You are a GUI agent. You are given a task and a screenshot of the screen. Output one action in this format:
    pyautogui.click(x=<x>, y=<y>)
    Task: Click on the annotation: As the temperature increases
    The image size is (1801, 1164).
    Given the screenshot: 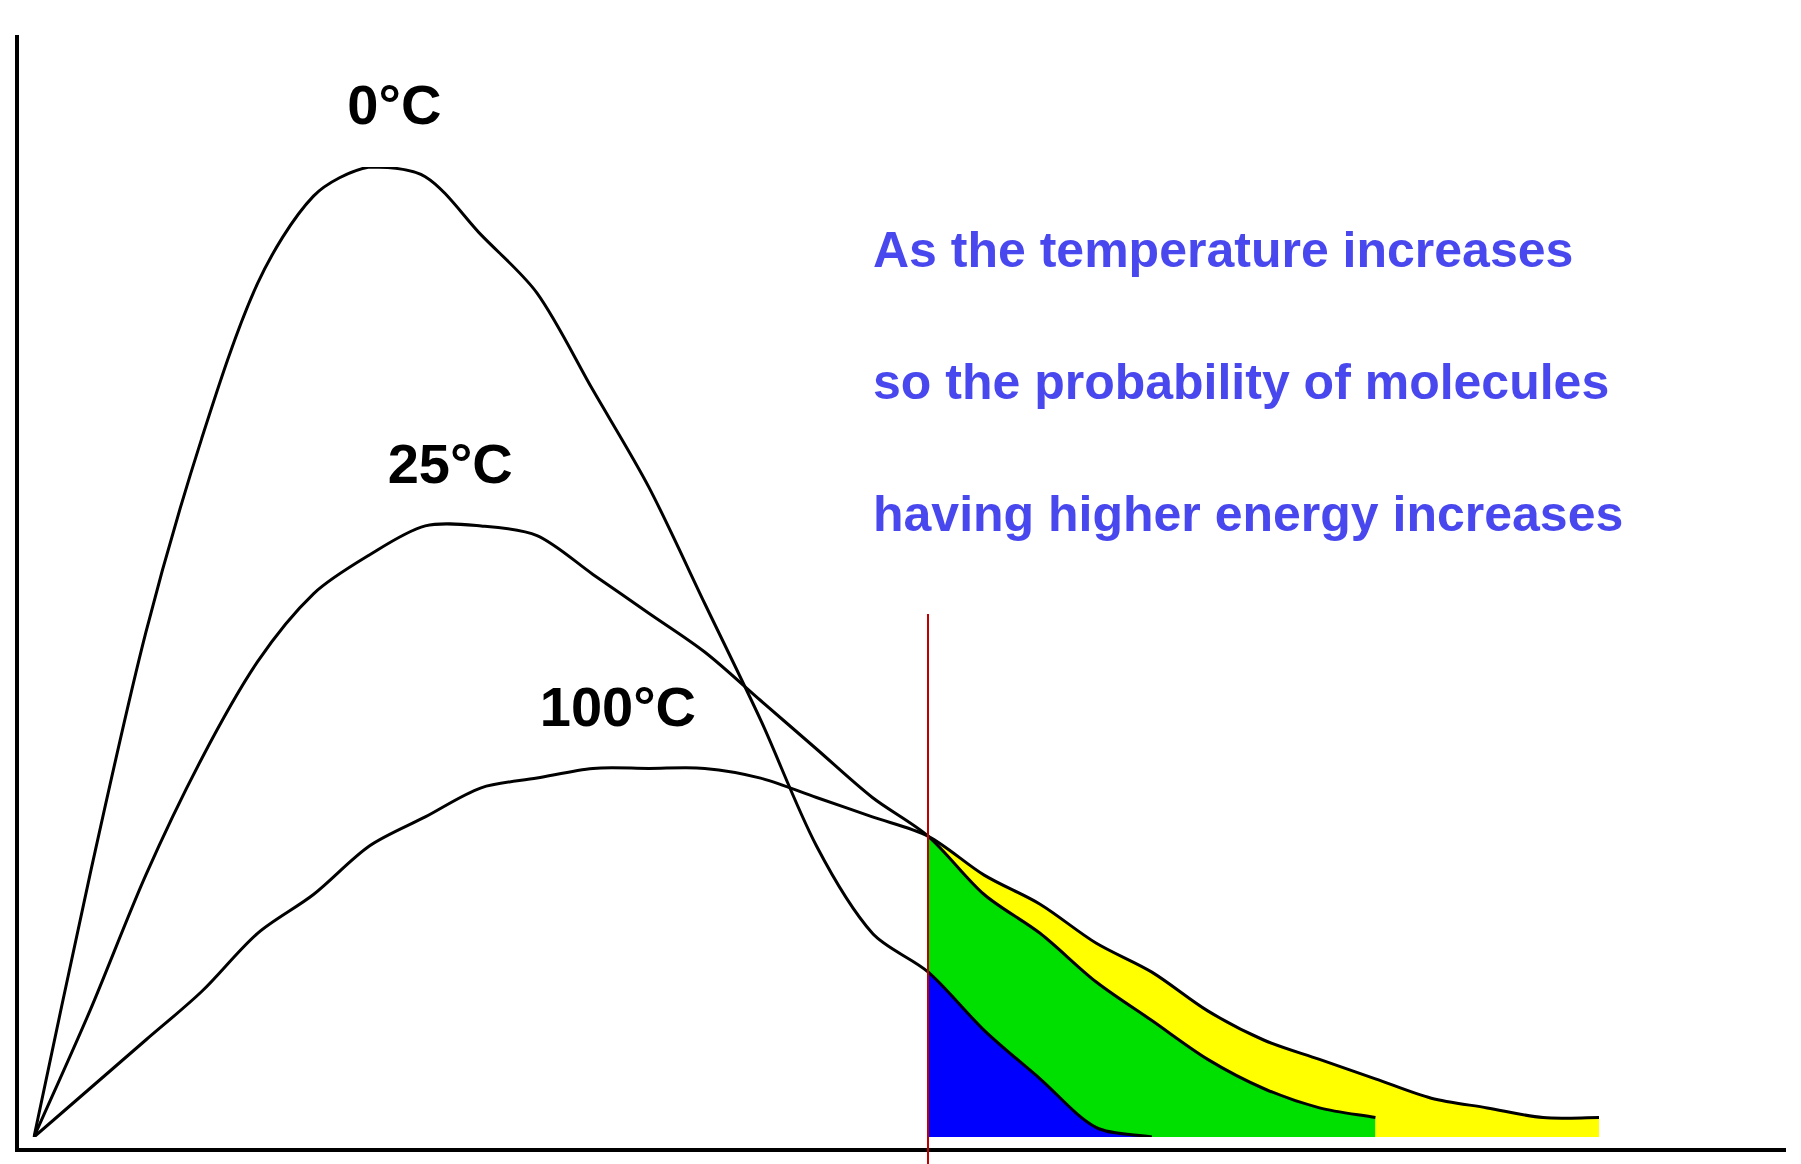 What is the action you would take?
    pyautogui.click(x=1223, y=249)
    